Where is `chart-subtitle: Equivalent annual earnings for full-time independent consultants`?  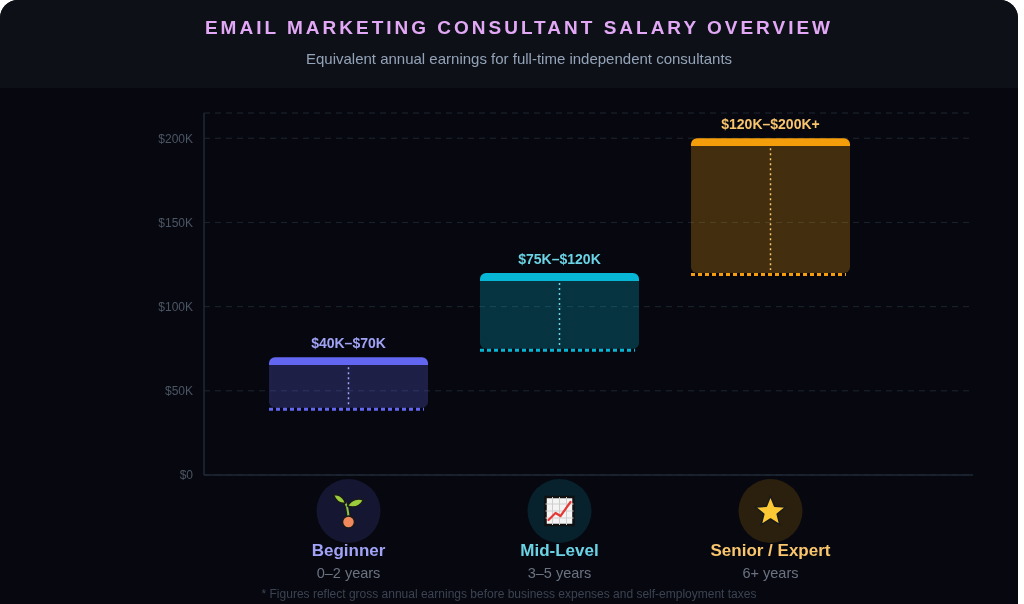
chart-subtitle: Equivalent annual earnings for full-time independent consultants is located at coordinates (519, 59).